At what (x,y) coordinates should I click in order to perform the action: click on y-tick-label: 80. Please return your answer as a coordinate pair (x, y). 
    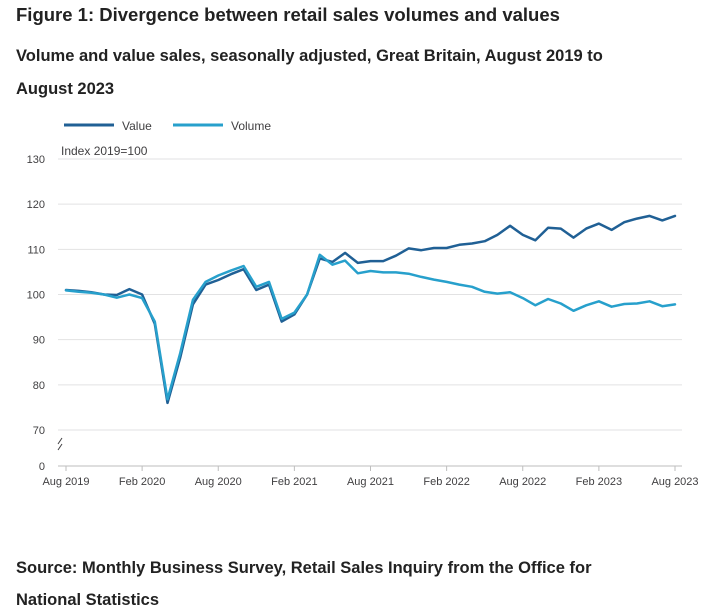
    Looking at the image, I should click on (39, 386).